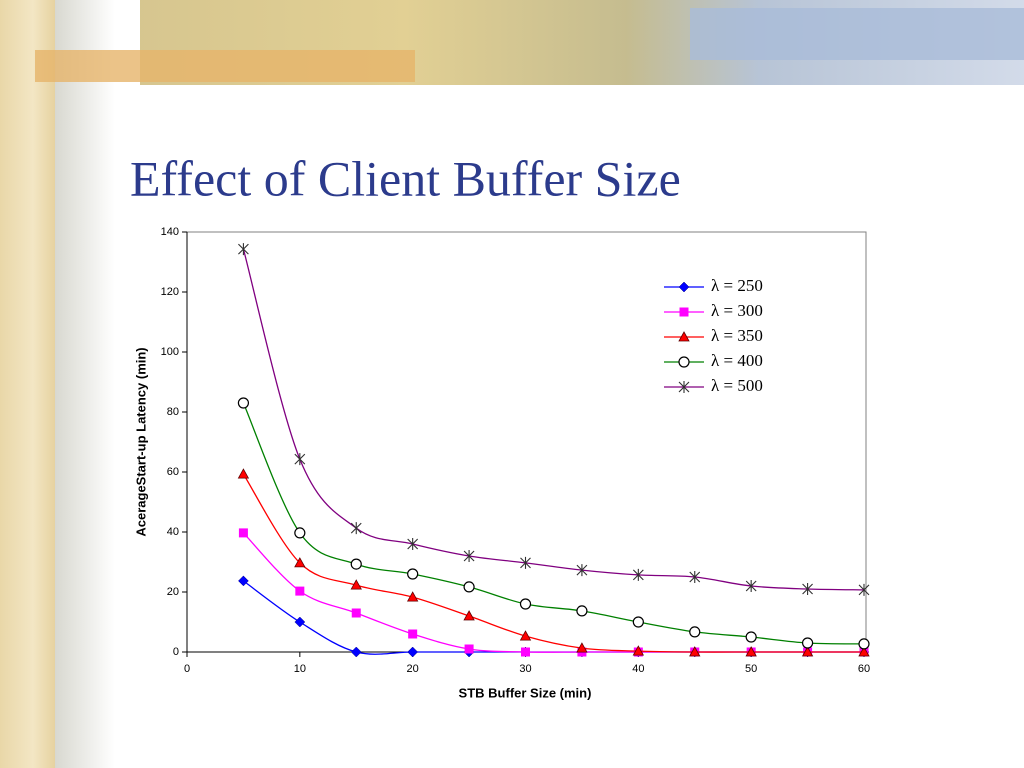 The width and height of the screenshot is (1024, 768). Describe the element at coordinates (176, 652) in the screenshot. I see `y-tick-label: 0` at that location.